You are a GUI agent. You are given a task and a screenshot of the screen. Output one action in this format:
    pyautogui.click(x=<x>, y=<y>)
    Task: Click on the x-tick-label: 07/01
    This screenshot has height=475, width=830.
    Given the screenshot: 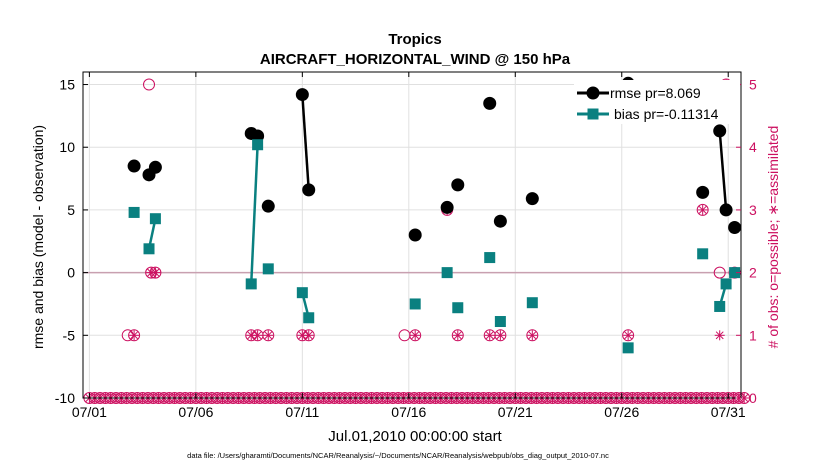 What is the action you would take?
    pyautogui.click(x=89, y=412)
    